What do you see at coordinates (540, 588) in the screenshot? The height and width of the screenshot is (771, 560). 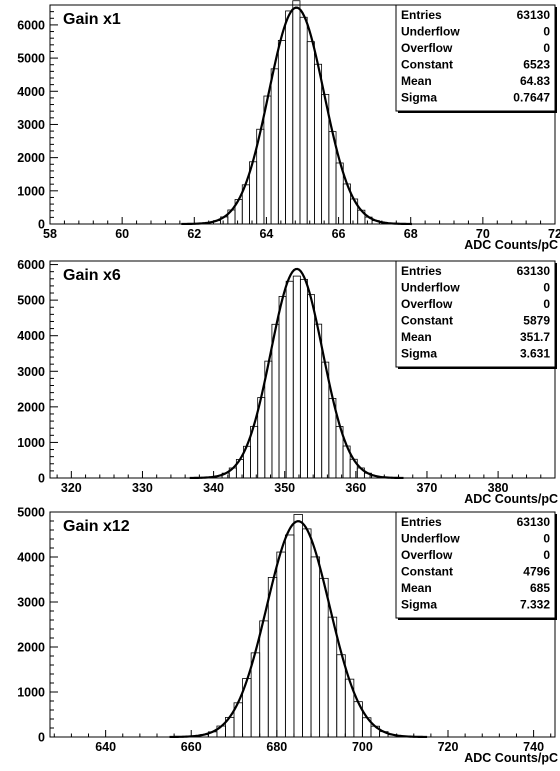 I see `stats-value: 685` at bounding box center [540, 588].